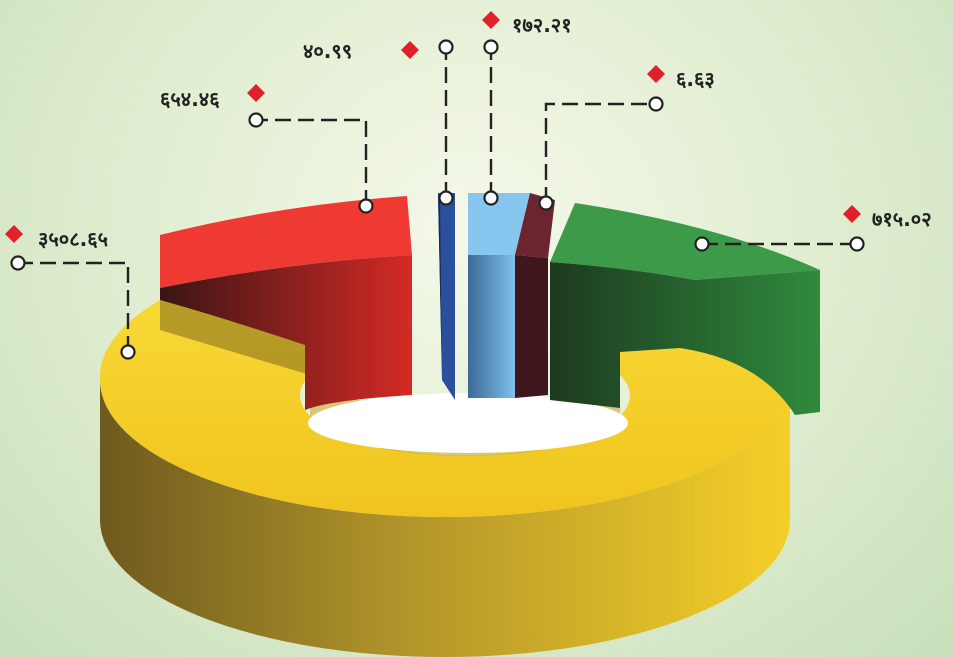 The height and width of the screenshot is (657, 953). Describe the element at coordinates (267, 149) in the screenshot. I see `callout-1: ६५४.४६` at that location.